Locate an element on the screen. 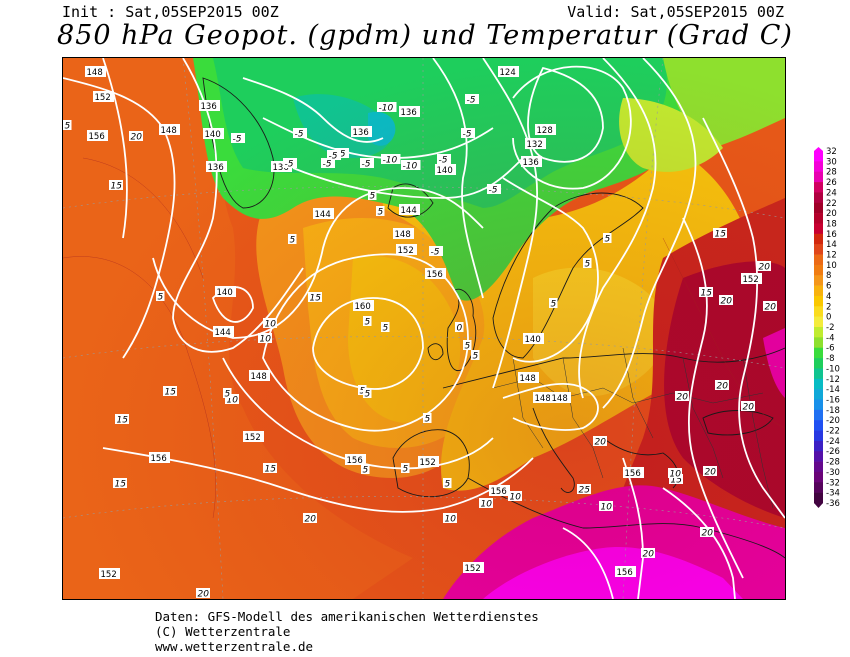  legend-tick-label: -20 is located at coordinates (833, 421).